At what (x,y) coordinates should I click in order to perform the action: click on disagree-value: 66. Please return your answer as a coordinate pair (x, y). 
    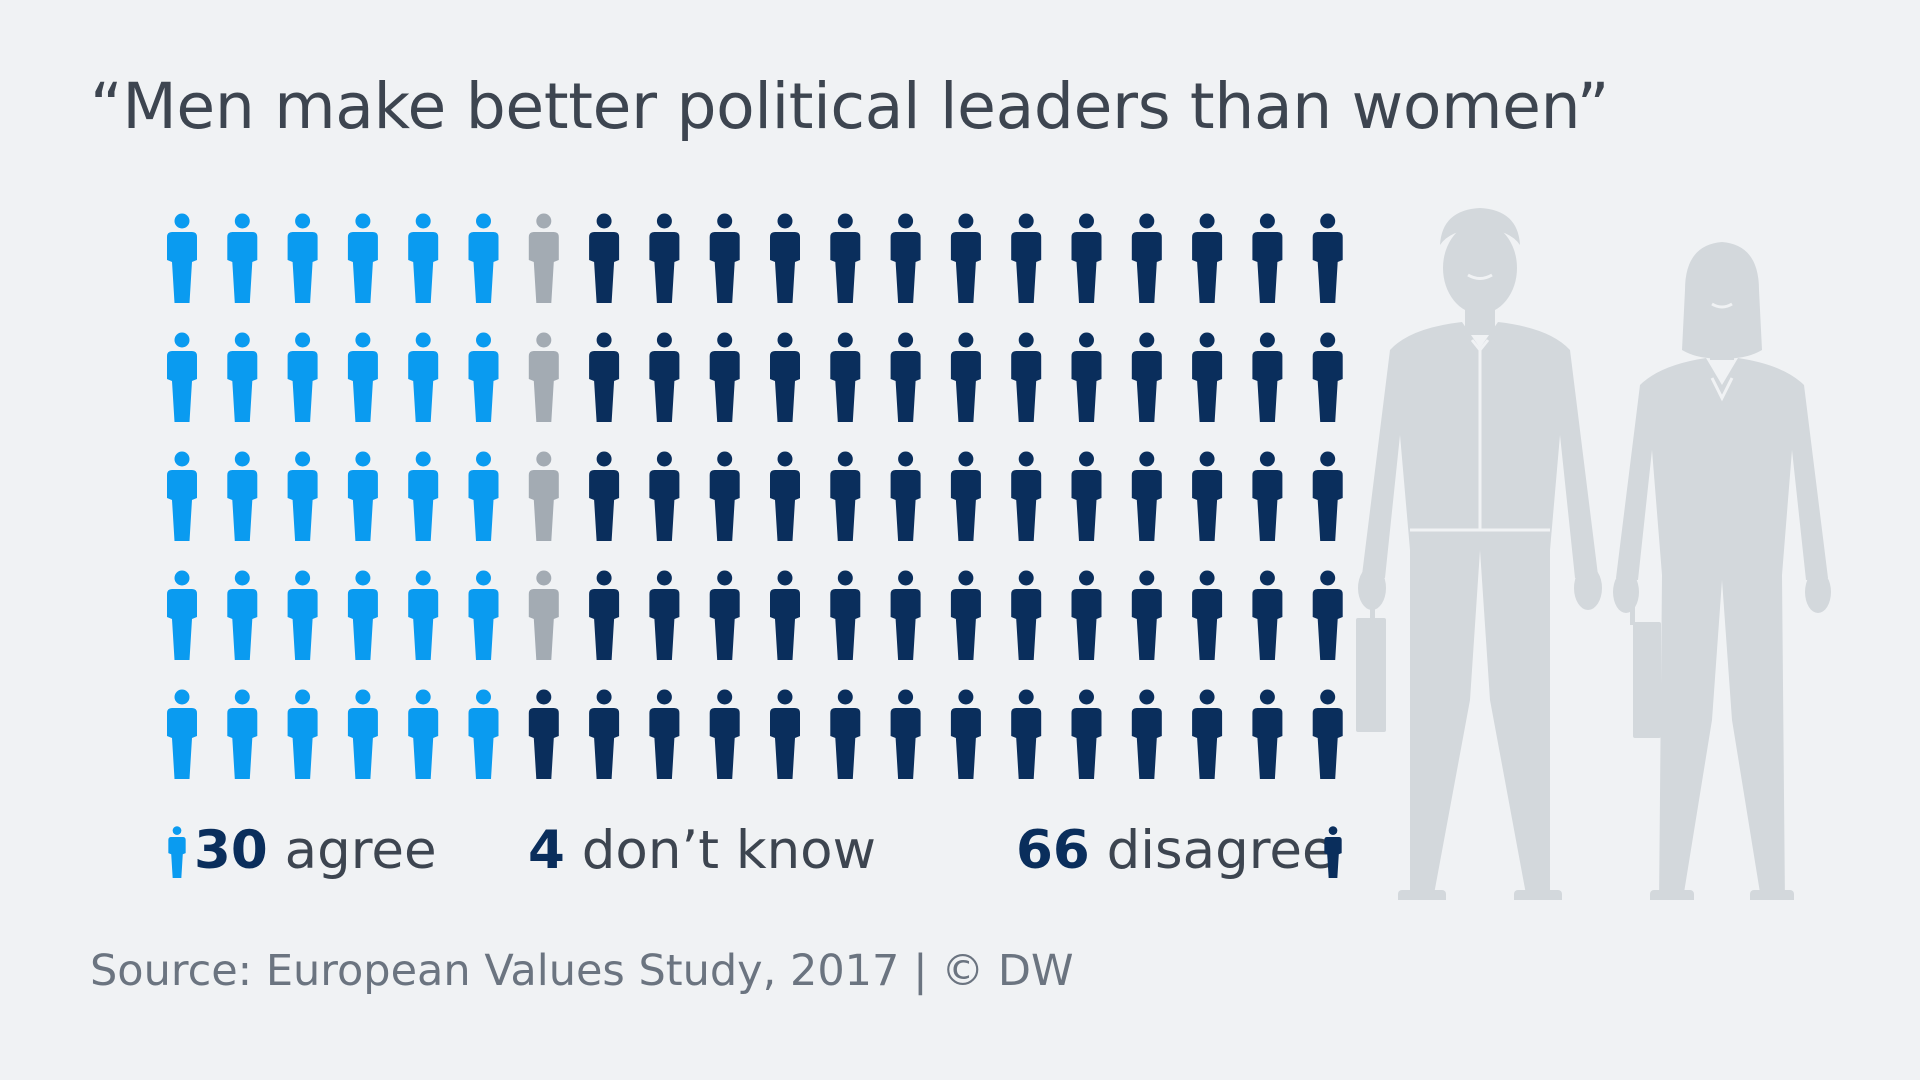
    Looking at the image, I should click on (1053, 850).